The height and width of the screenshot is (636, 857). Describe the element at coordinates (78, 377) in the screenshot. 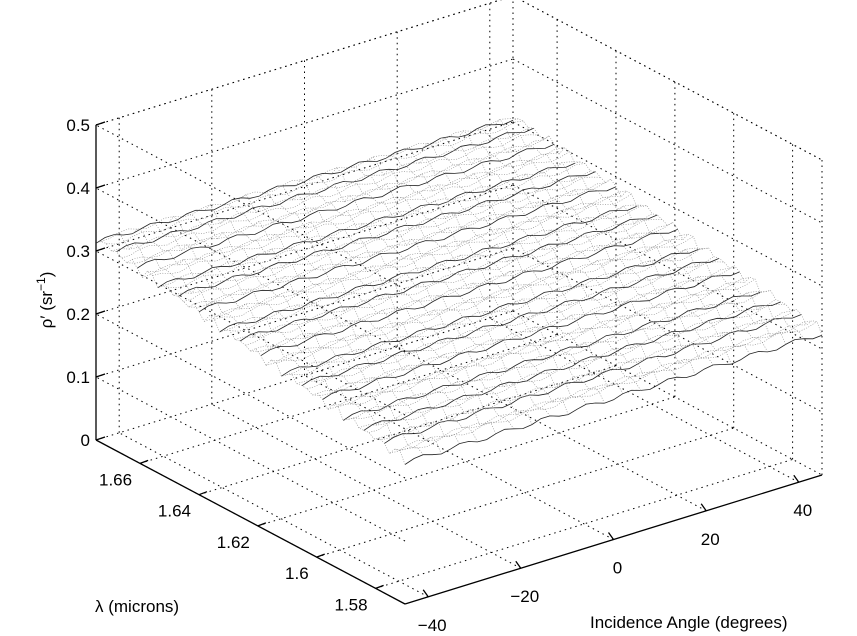

I see `z-tick-label: 0.1` at that location.